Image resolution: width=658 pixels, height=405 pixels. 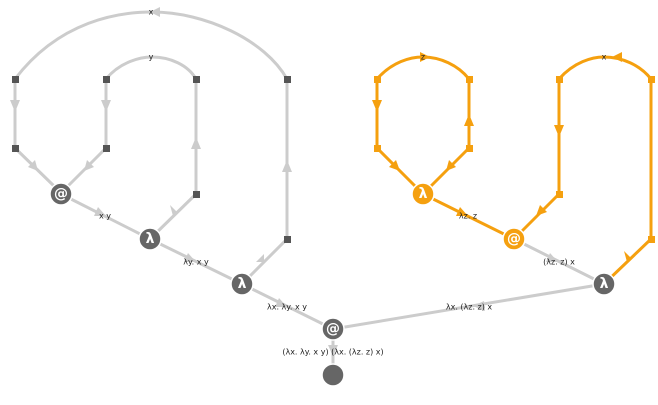 What do you see at coordinates (333, 375) in the screenshot?
I see `node-output` at bounding box center [333, 375].